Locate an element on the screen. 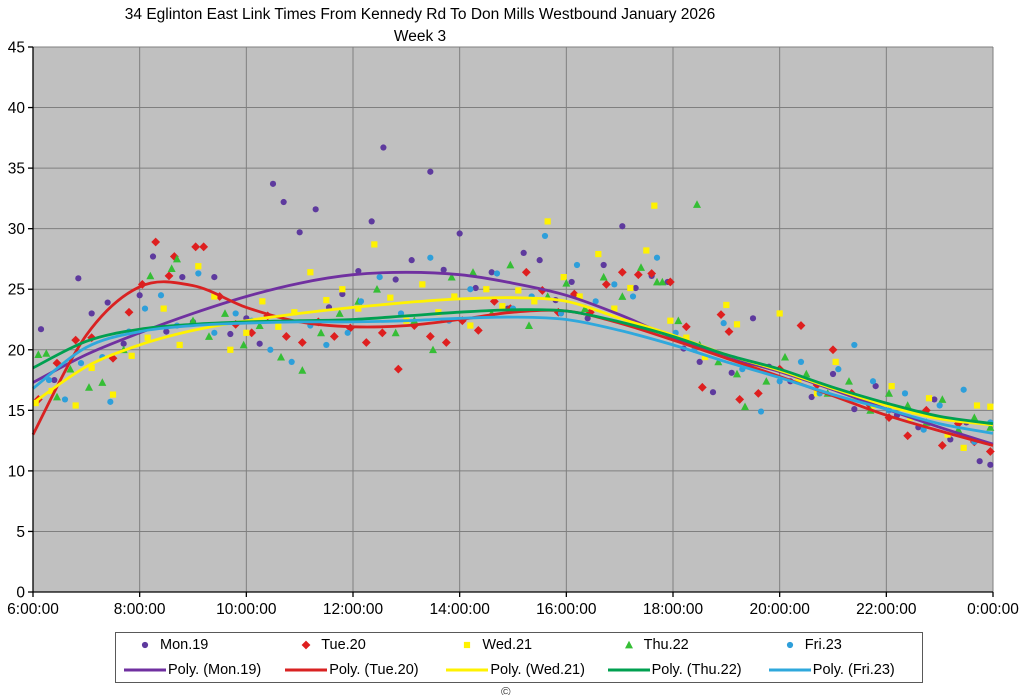 The image size is (1024, 695). footer-copyright-glyph: © is located at coordinates (506, 689).